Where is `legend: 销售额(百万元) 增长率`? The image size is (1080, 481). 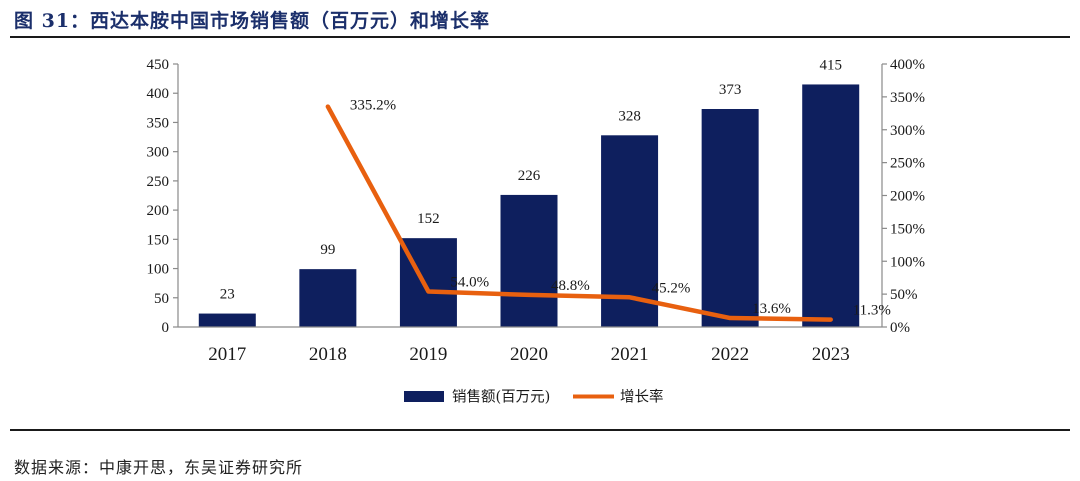
legend: 销售额(百万元) 增长率 is located at coordinates (534, 397).